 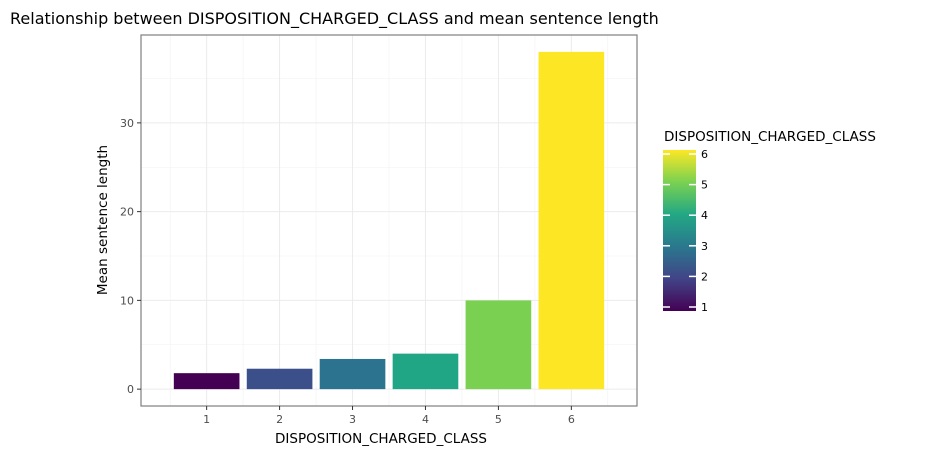 What do you see at coordinates (425, 419) in the screenshot?
I see `x-tick-label: 4` at bounding box center [425, 419].